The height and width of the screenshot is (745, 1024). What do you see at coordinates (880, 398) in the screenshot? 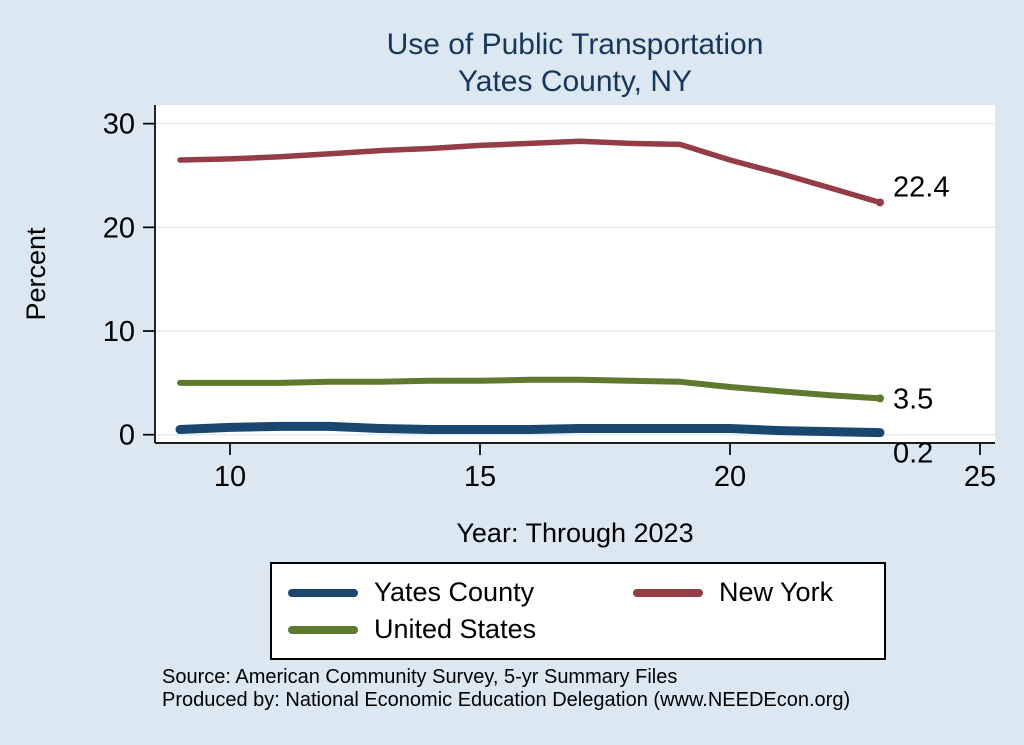
I see `end-marker-united-states` at bounding box center [880, 398].